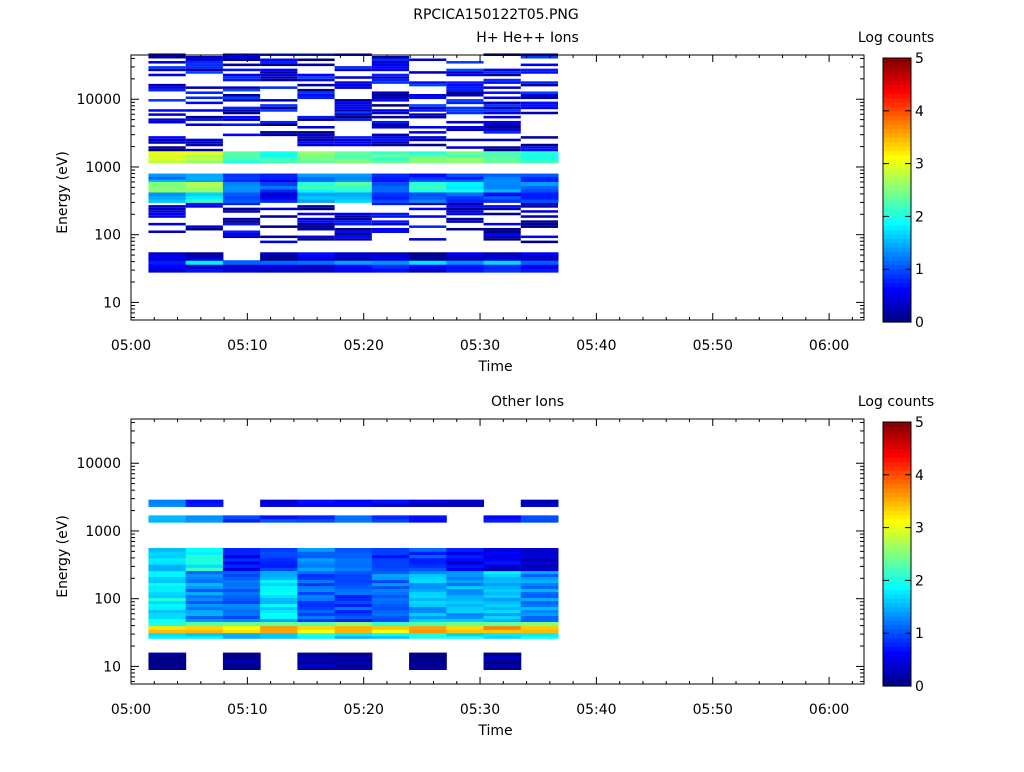 Image resolution: width=1024 pixels, height=772 pixels. What do you see at coordinates (919, 423) in the screenshot?
I see `colorbar-tick-label: 5` at bounding box center [919, 423].